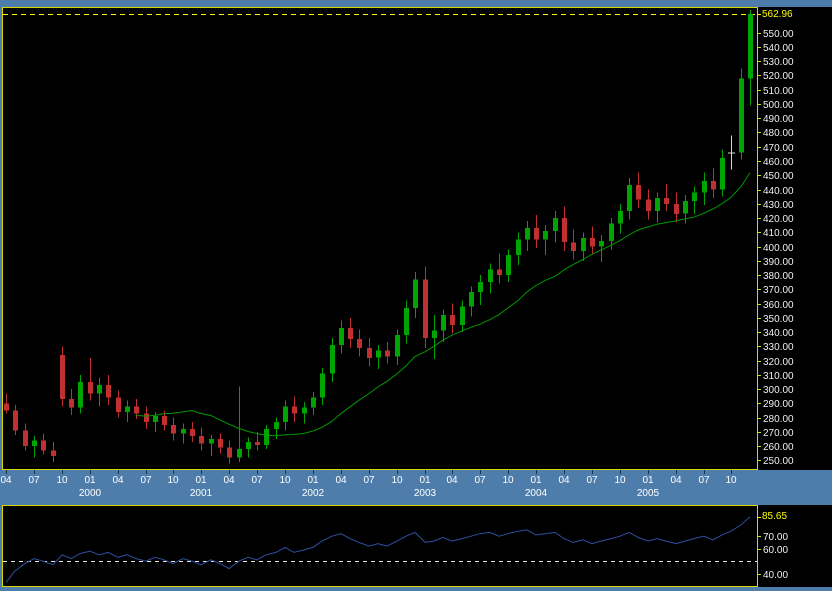  I want to click on price-axis-label: 290.00, so click(778, 404).